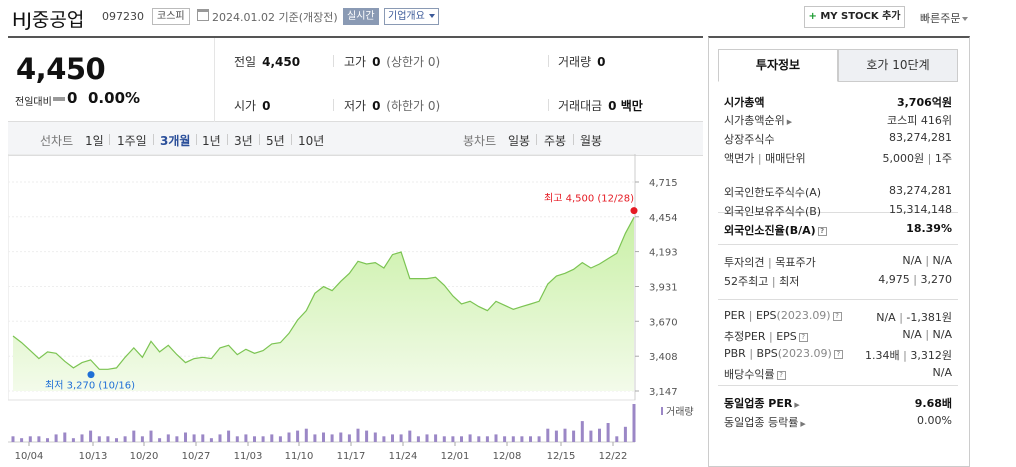  I want to click on period-1y: 1년, so click(211, 141).